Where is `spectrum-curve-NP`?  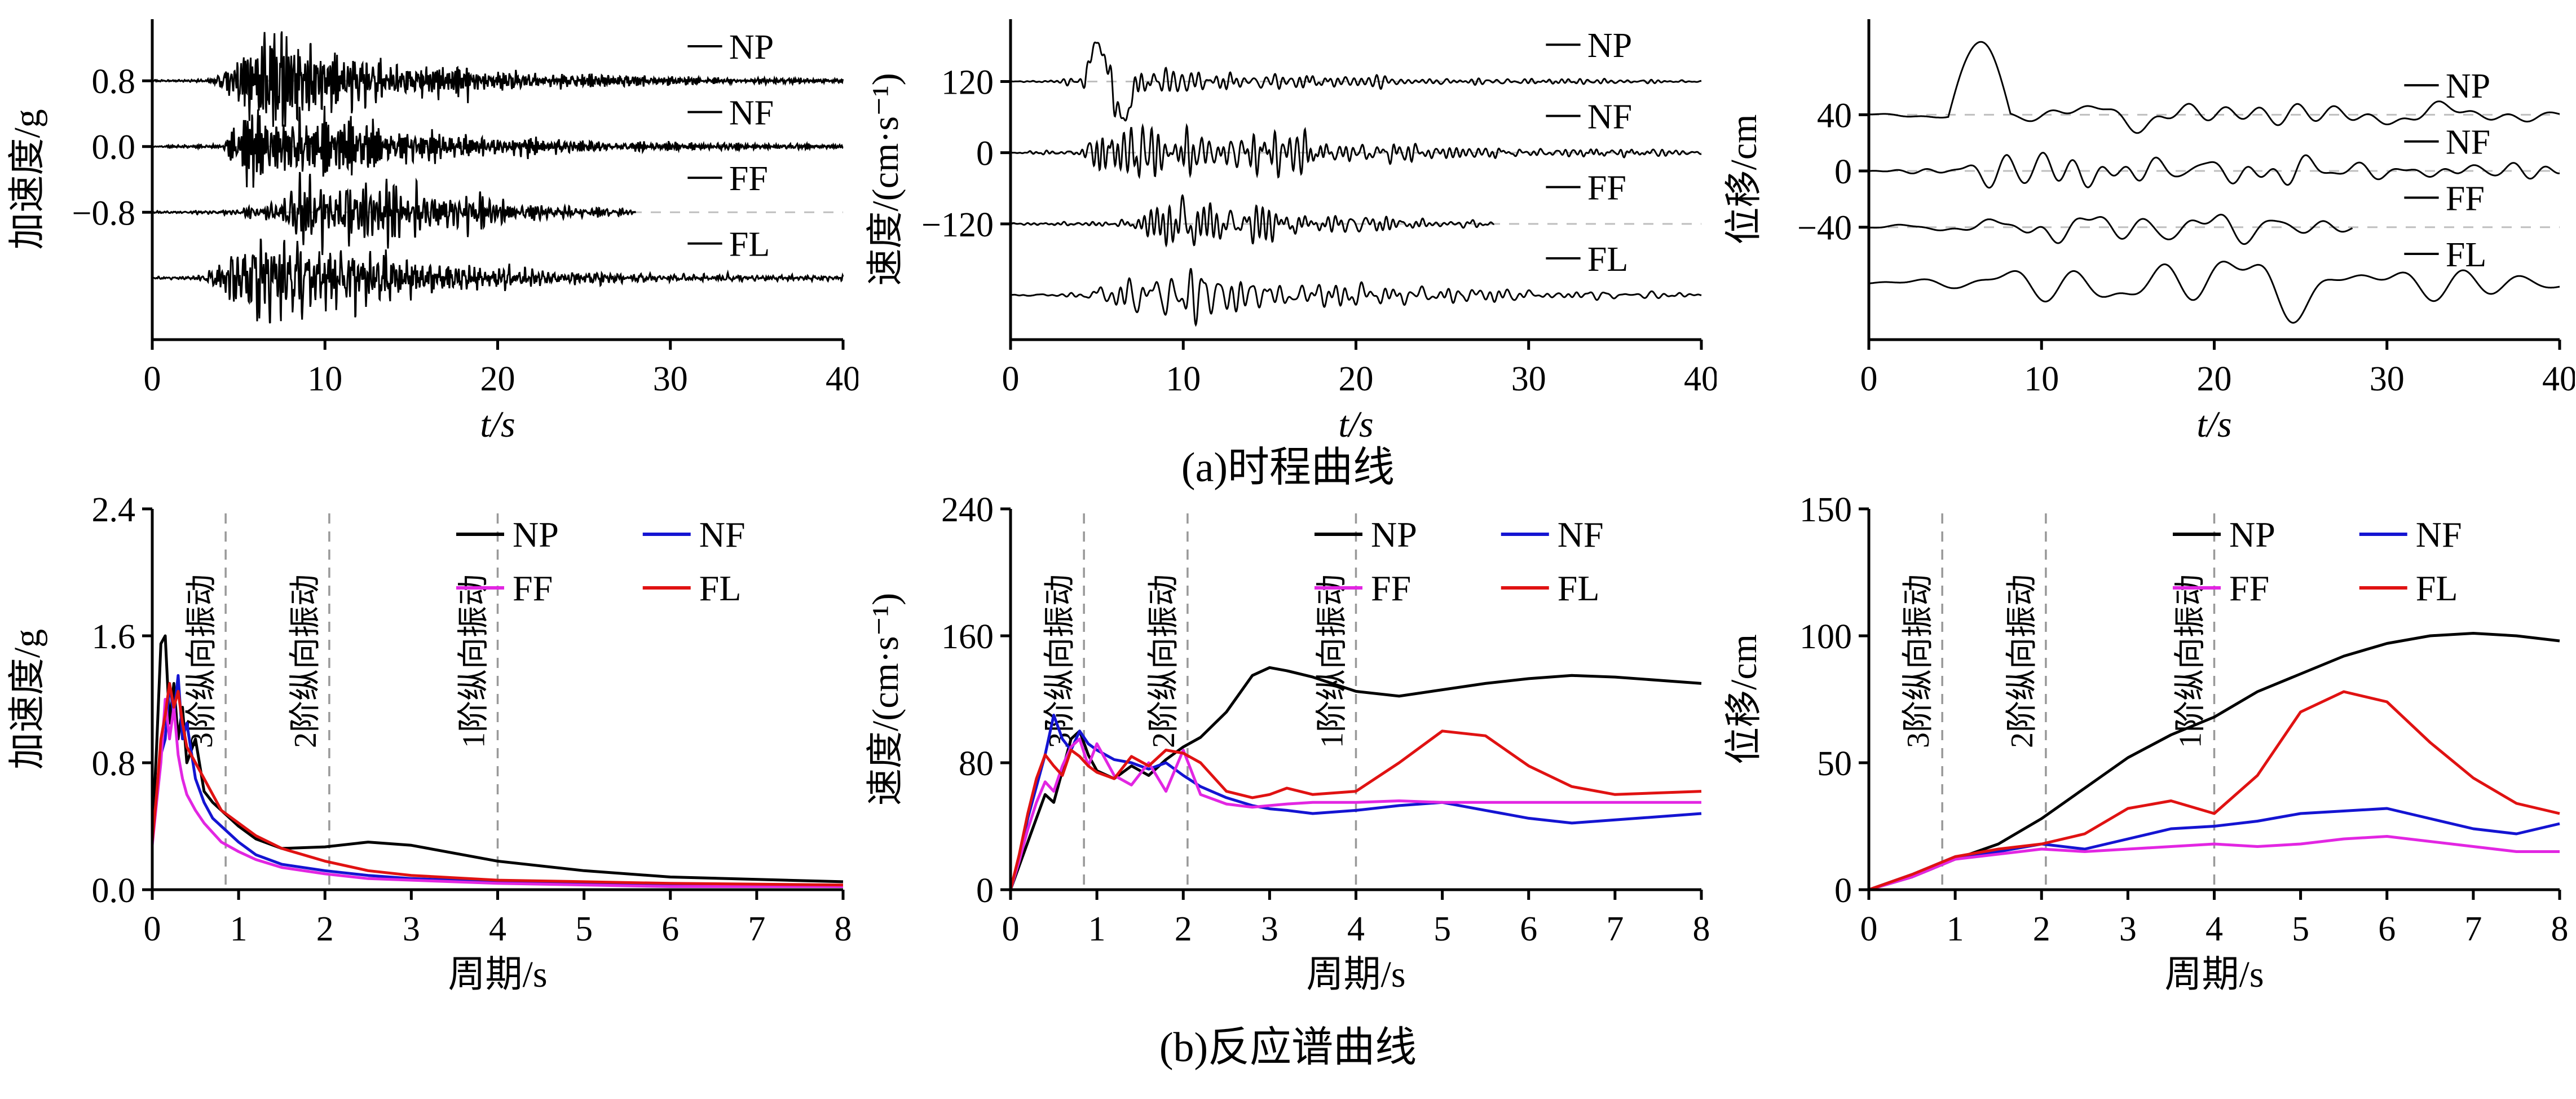 spectrum-curve-NP is located at coordinates (1355, 778).